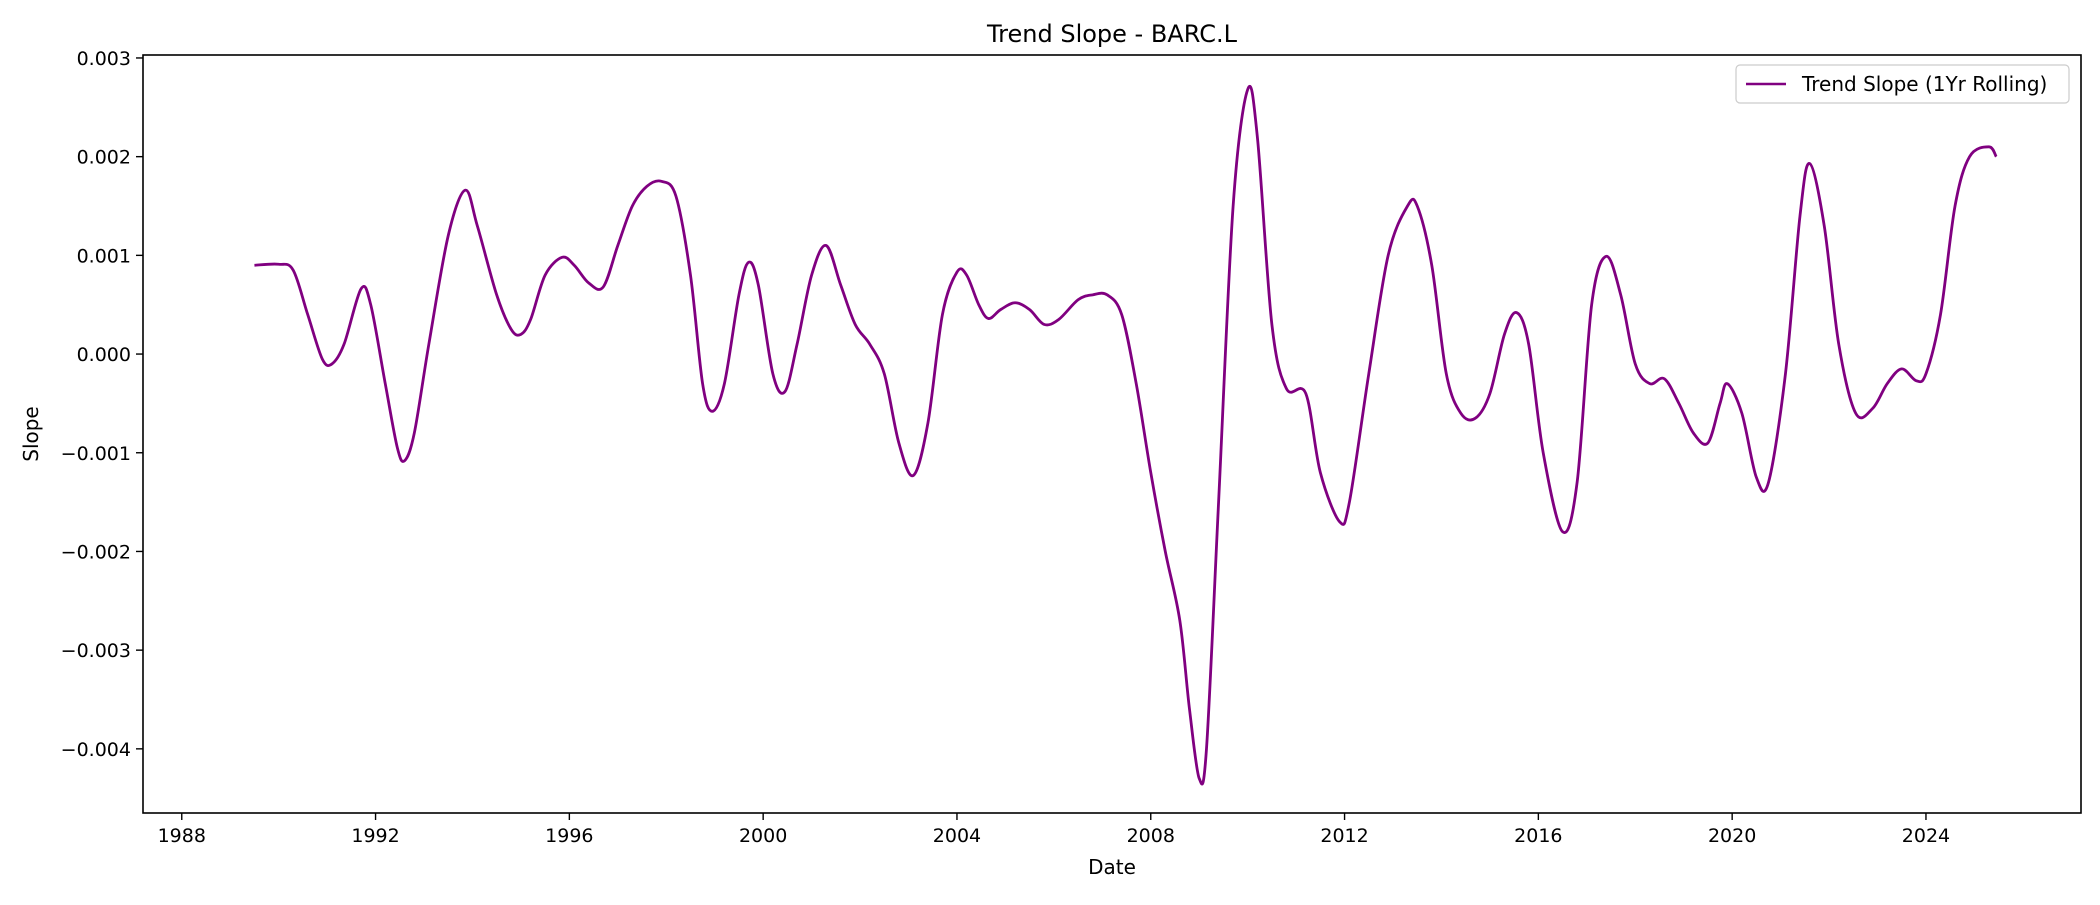 The width and height of the screenshot is (2100, 905). I want to click on x-tick-label: 2000, so click(763, 836).